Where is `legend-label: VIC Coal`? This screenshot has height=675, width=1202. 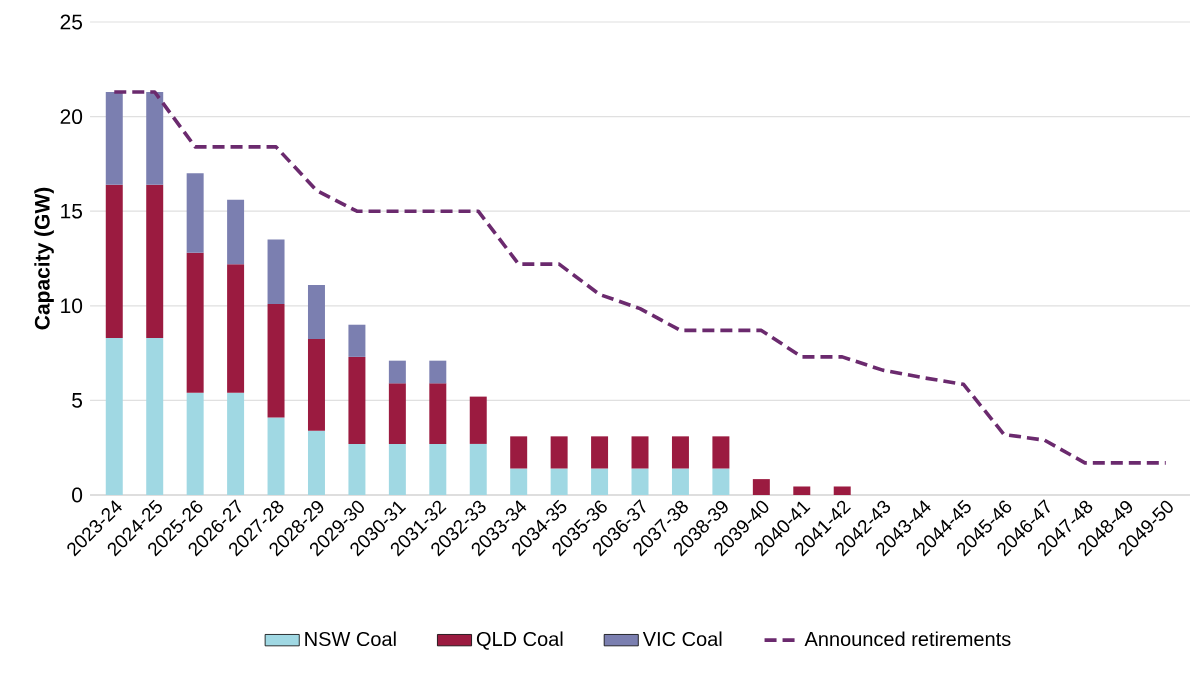 legend-label: VIC Coal is located at coordinates (682, 639).